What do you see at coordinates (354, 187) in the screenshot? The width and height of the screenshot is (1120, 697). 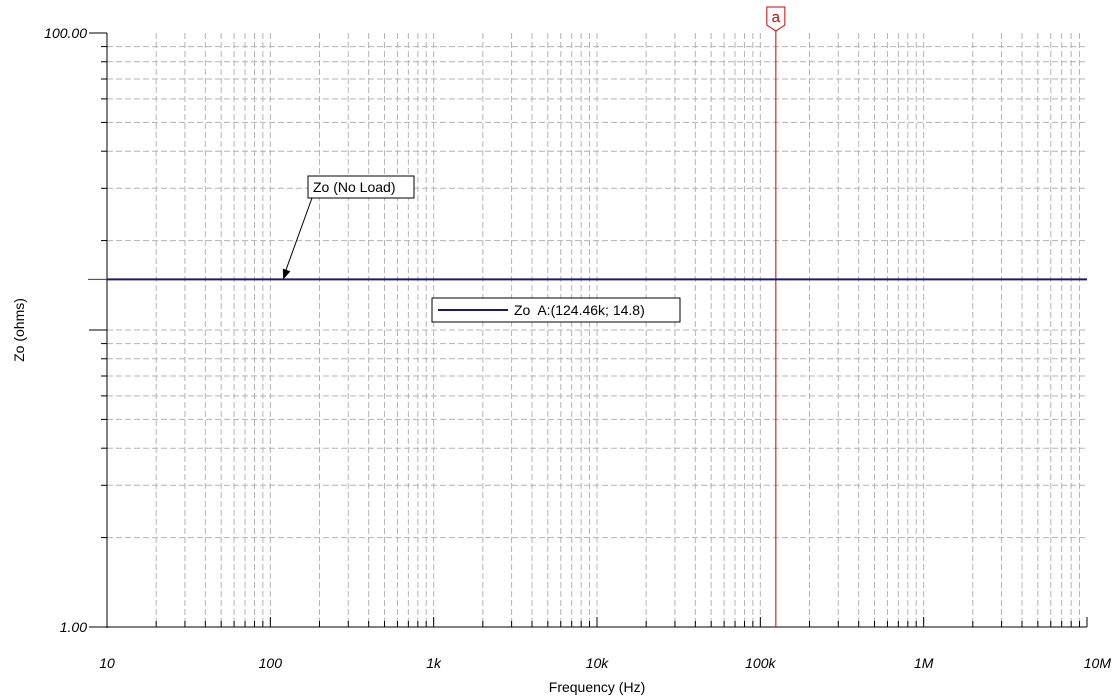 I see `annotation-text: Zo (No Load)` at bounding box center [354, 187].